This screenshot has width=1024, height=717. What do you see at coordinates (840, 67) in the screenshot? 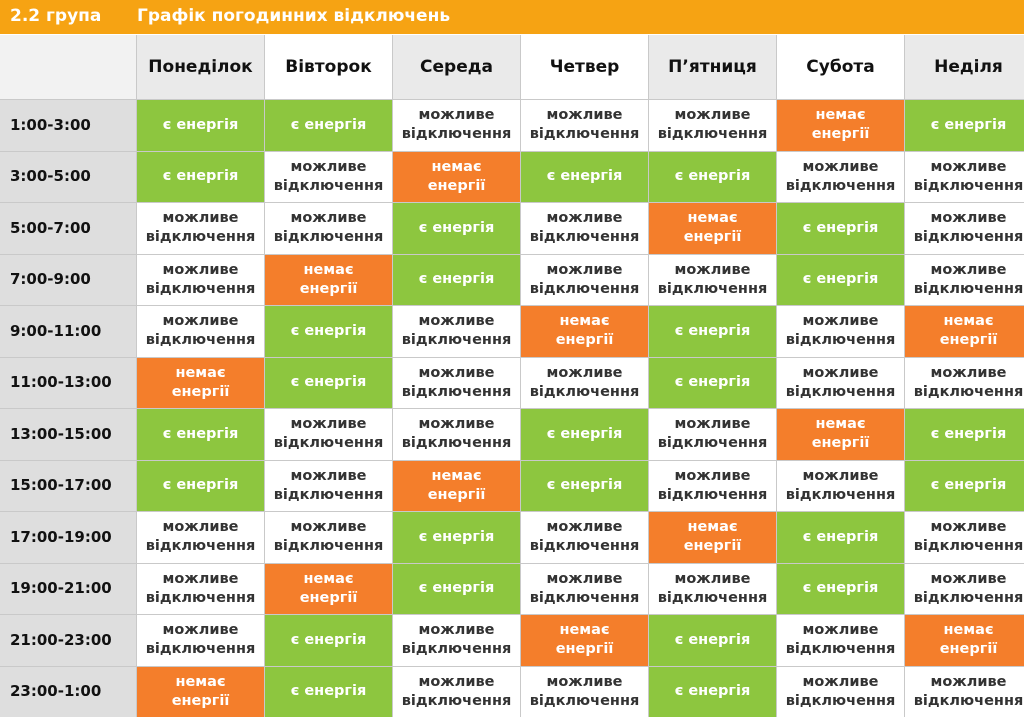
I see `day-header: Субота` at bounding box center [840, 67].